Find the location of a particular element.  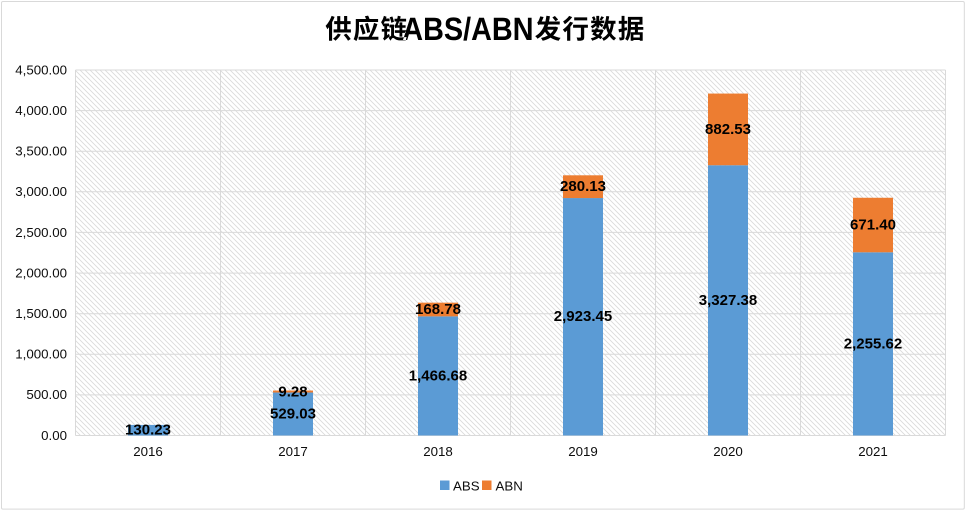

svg-text: 882.53 is located at coordinates (728, 129).